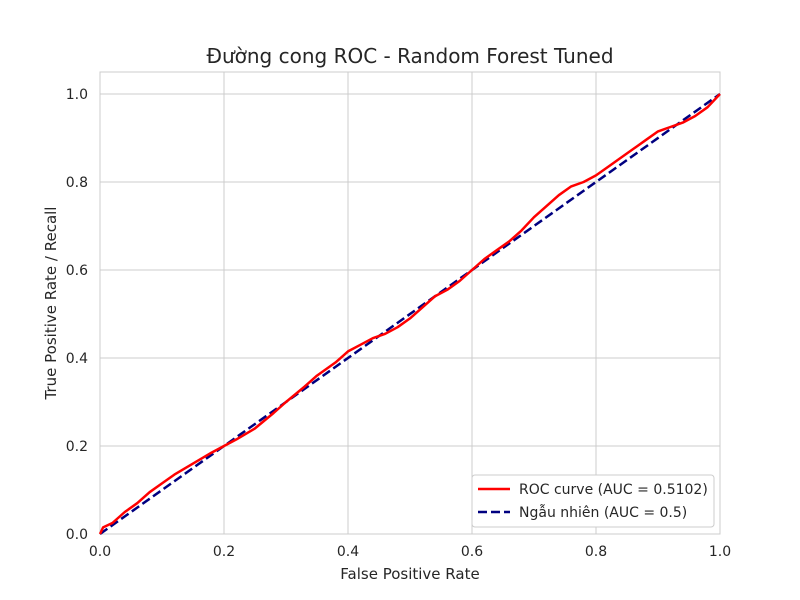 The width and height of the screenshot is (800, 600). I want to click on y-tick-label: 0.2, so click(77, 447).